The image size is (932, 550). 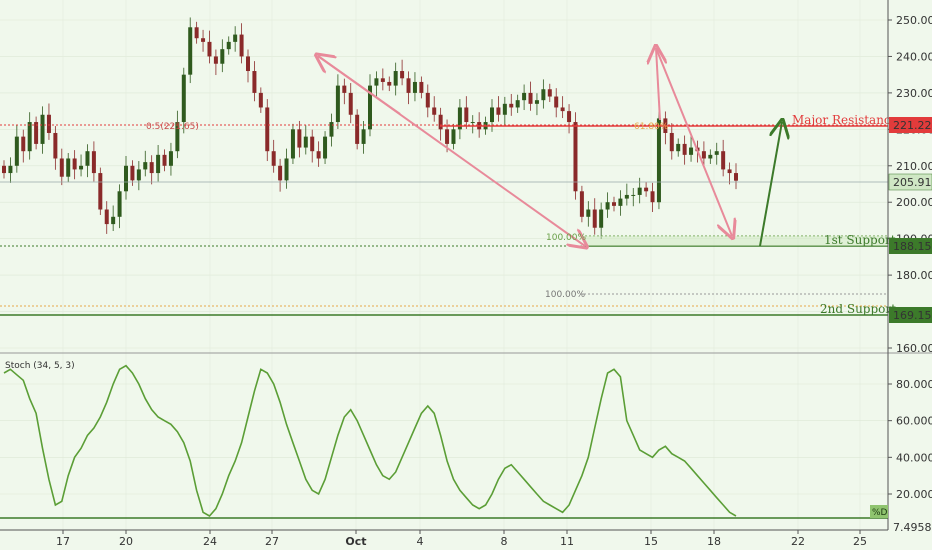 I want to click on current-price-tag, so click(x=910, y=182).